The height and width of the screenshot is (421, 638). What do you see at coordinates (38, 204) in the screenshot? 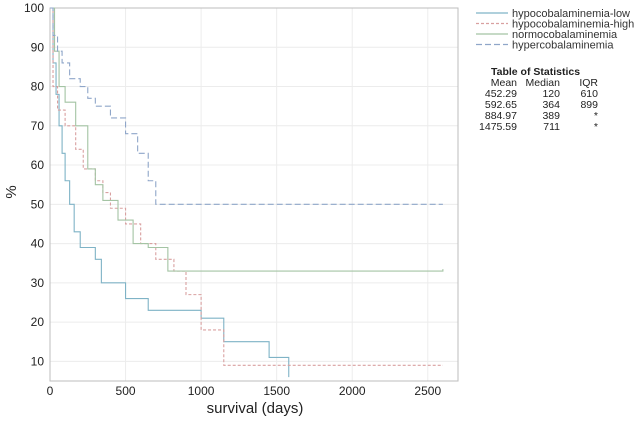
I see `y-tick-label: 50` at bounding box center [38, 204].